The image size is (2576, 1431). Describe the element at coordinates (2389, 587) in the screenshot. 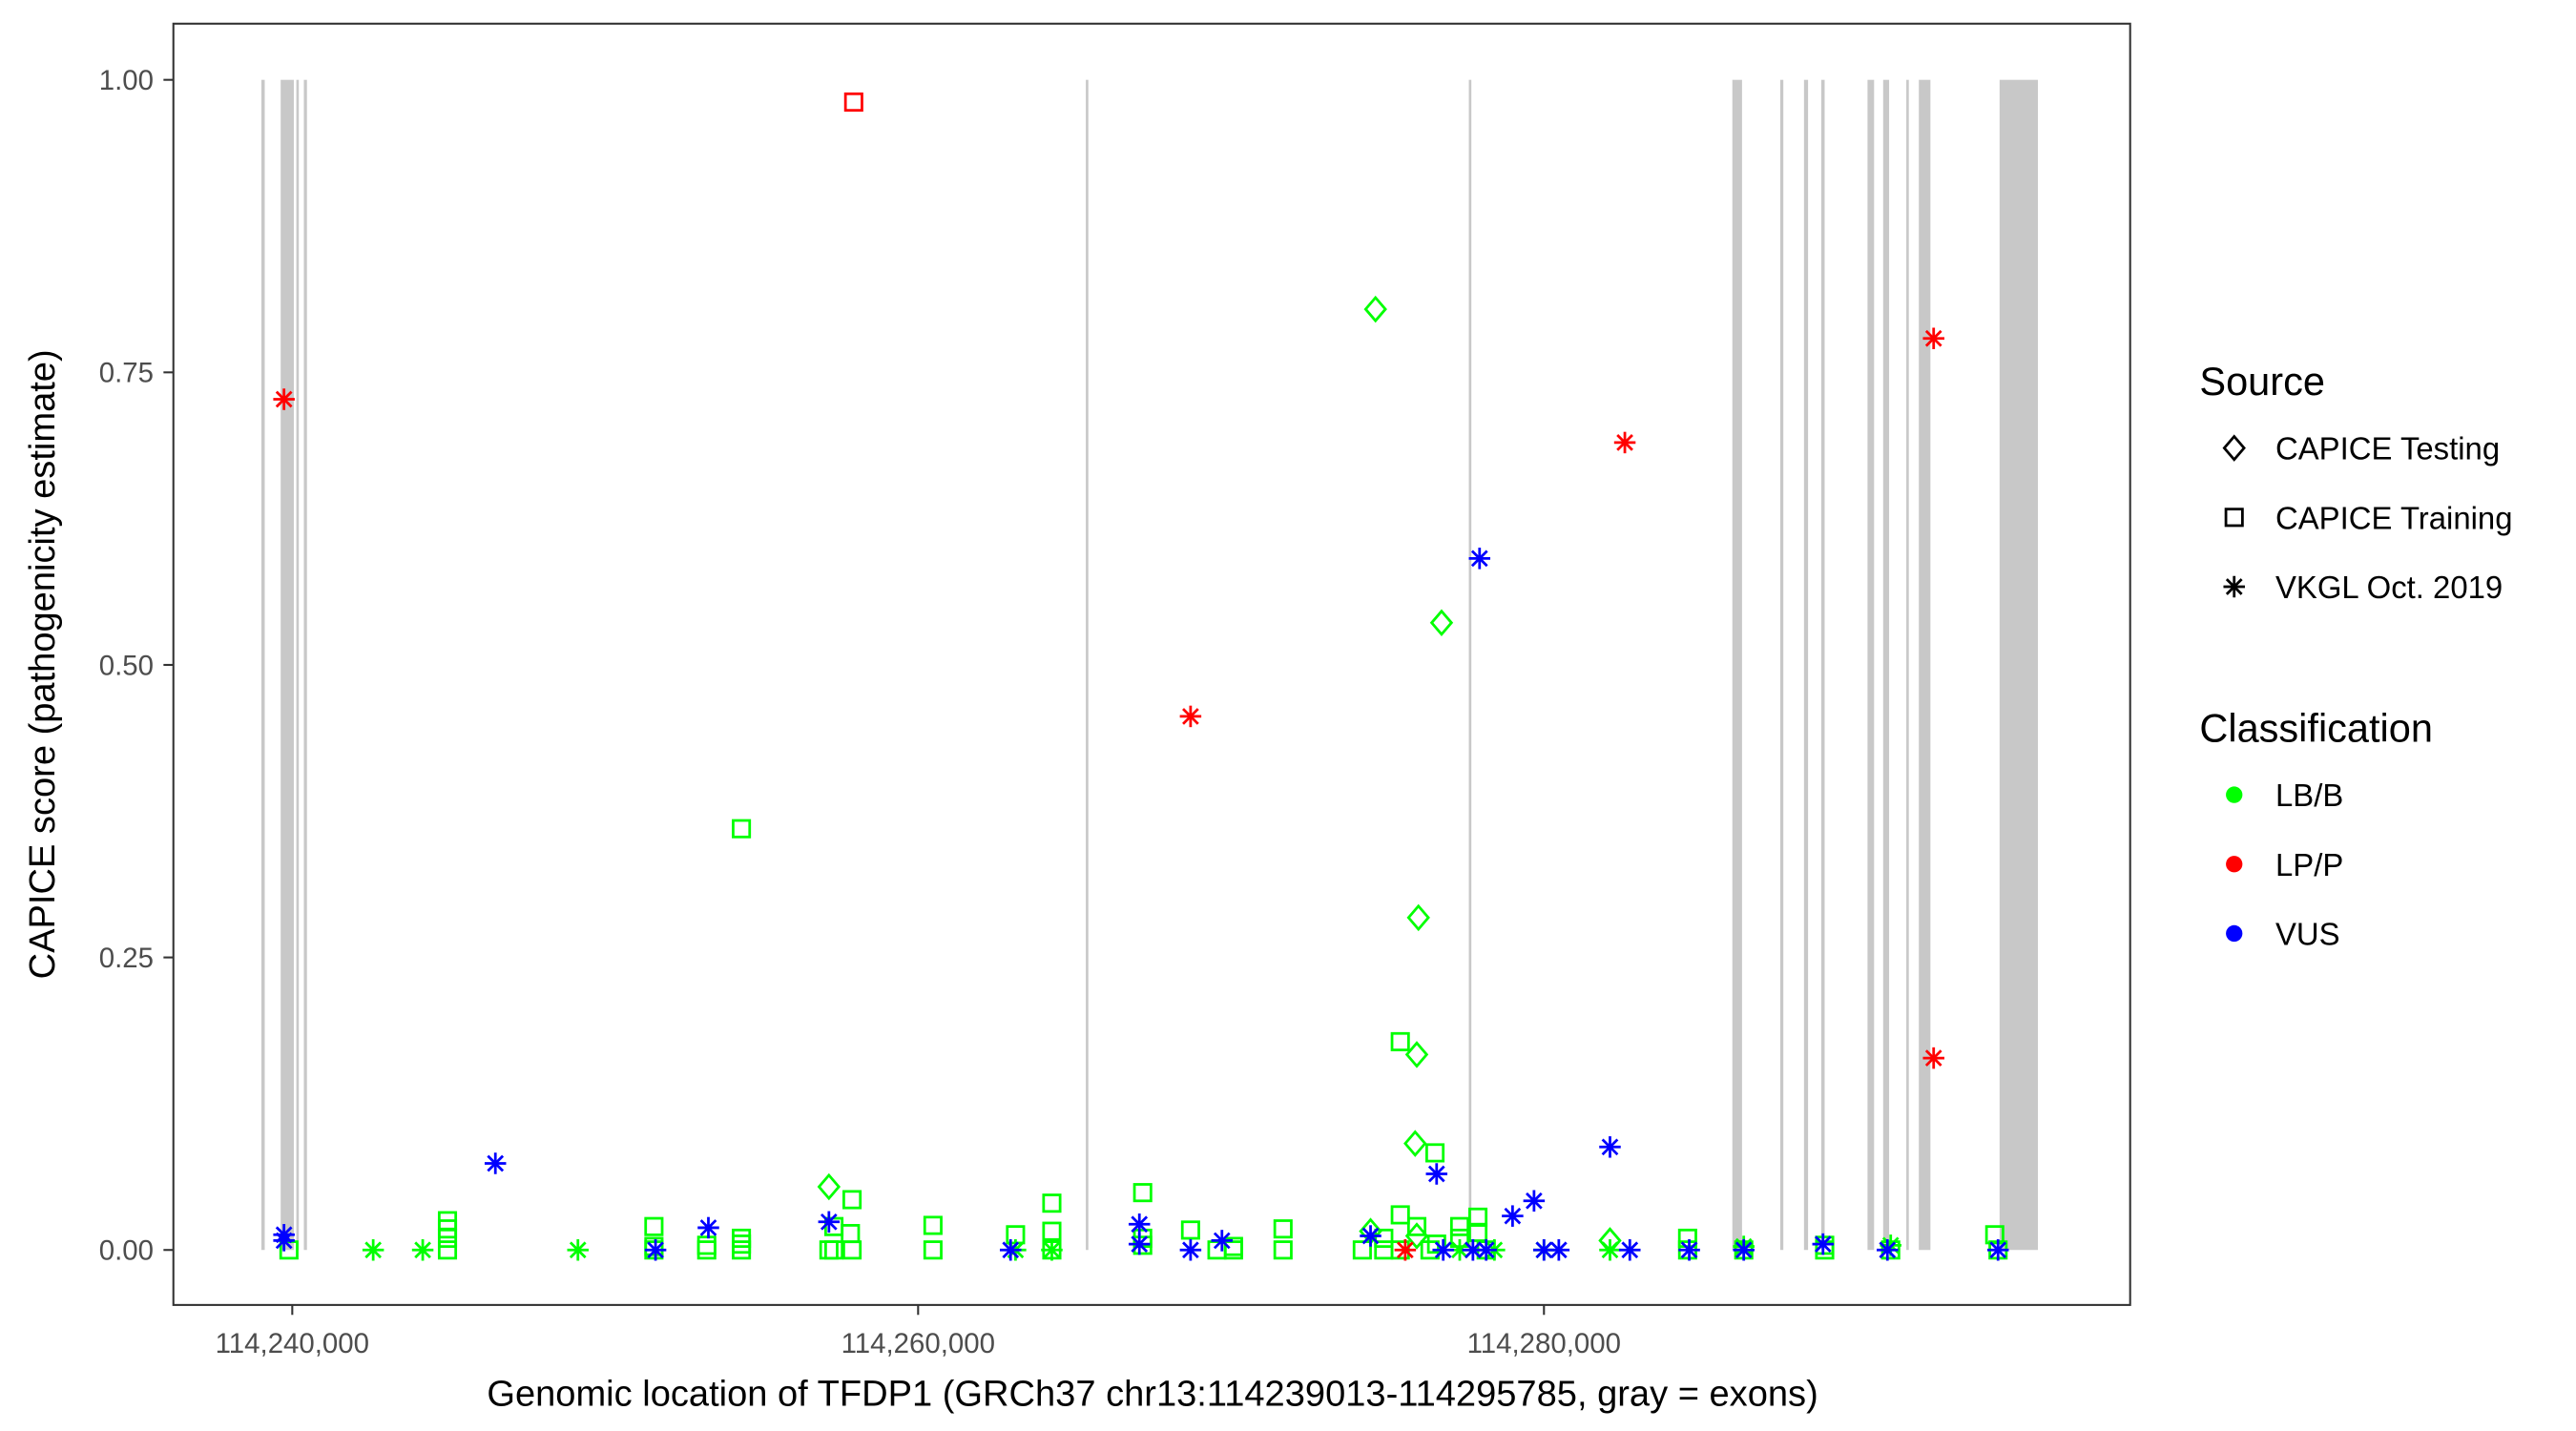

I see `legend-source-label: VKGL Oct. 2019` at that location.